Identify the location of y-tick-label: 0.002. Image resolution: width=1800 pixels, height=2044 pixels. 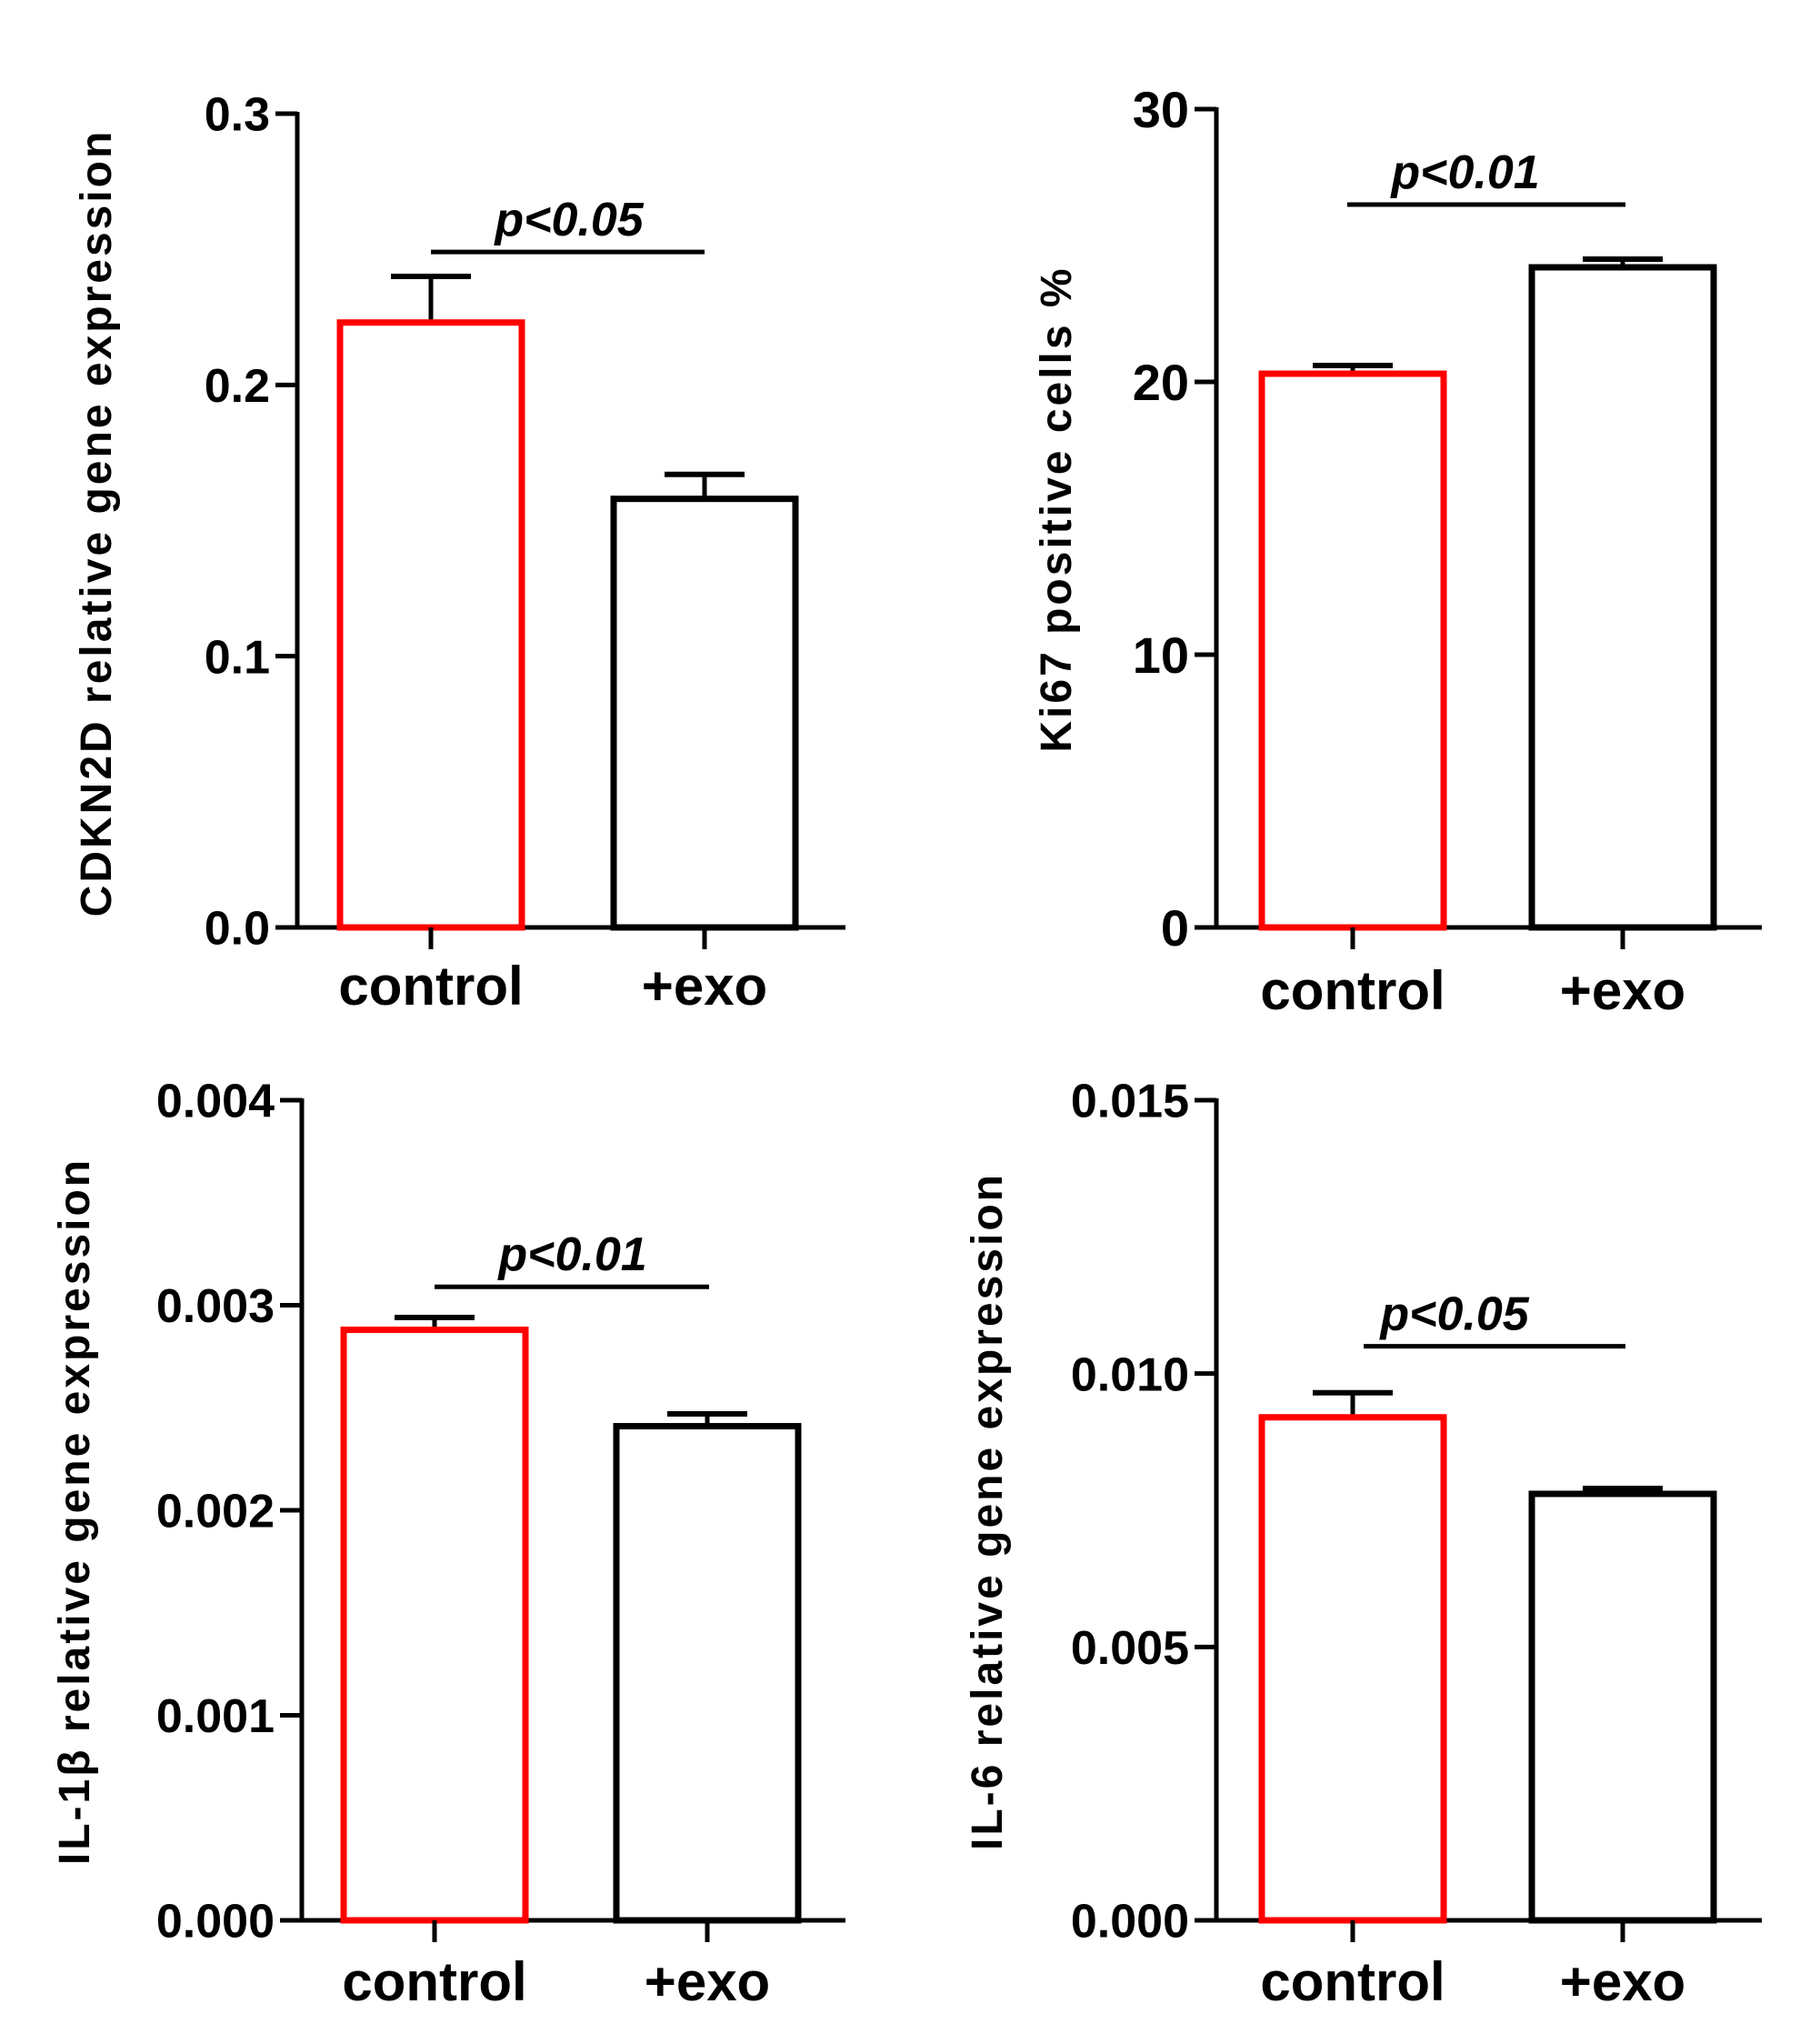
(215, 1512).